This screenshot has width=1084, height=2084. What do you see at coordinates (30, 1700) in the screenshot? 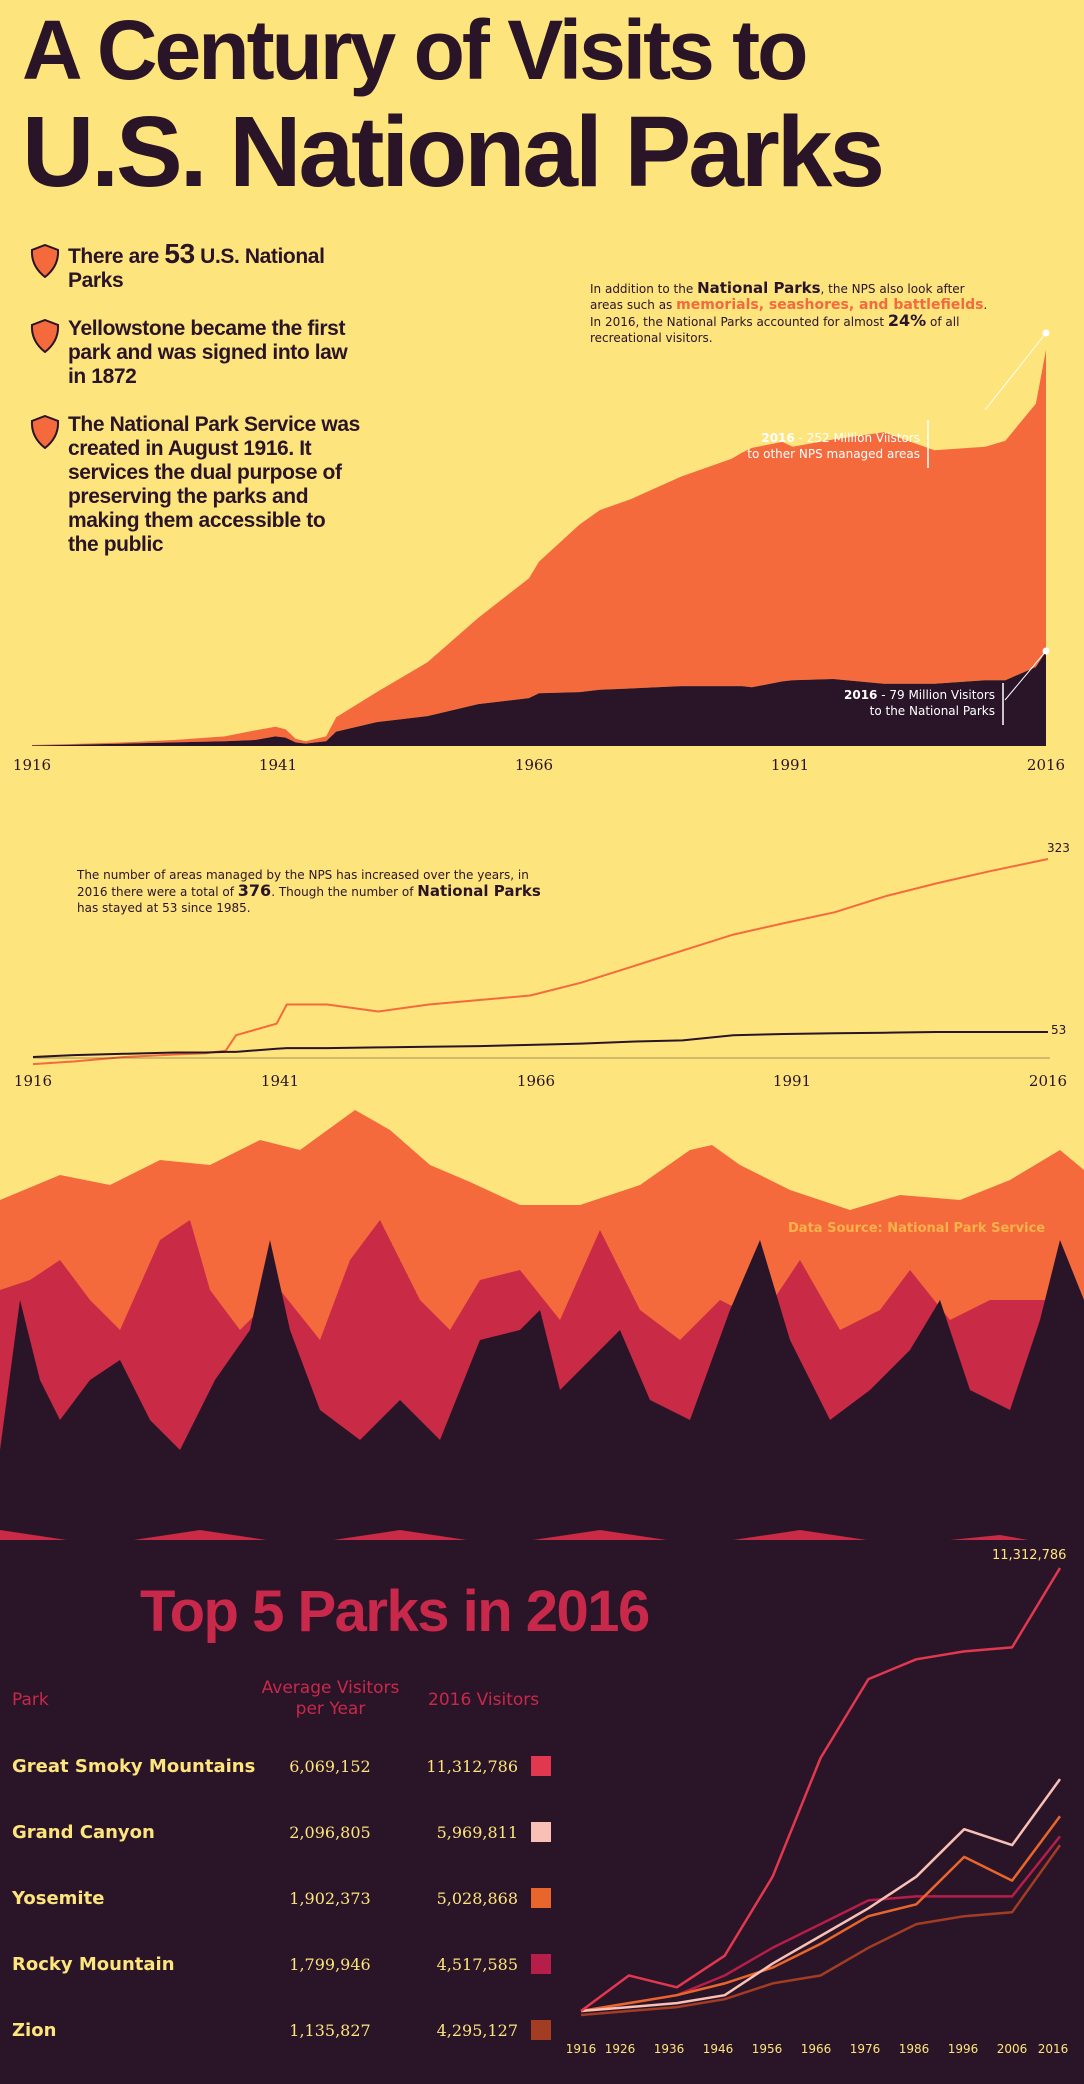
I see `header-park: Park` at bounding box center [30, 1700].